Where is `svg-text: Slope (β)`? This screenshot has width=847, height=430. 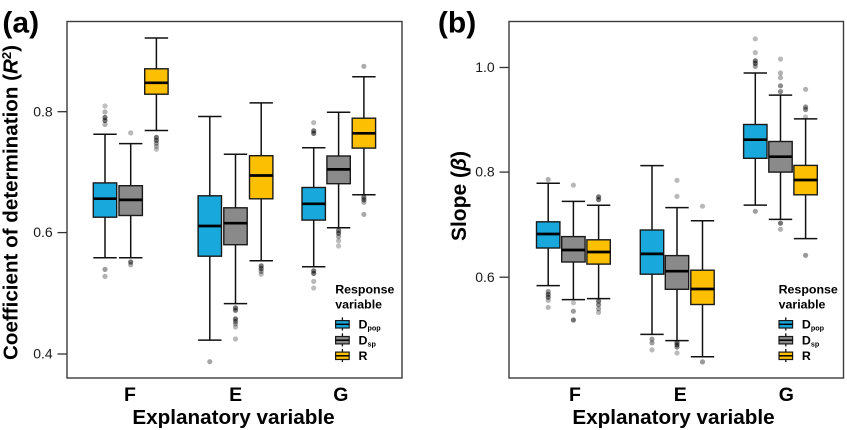 svg-text: Slope (β) is located at coordinates (459, 196).